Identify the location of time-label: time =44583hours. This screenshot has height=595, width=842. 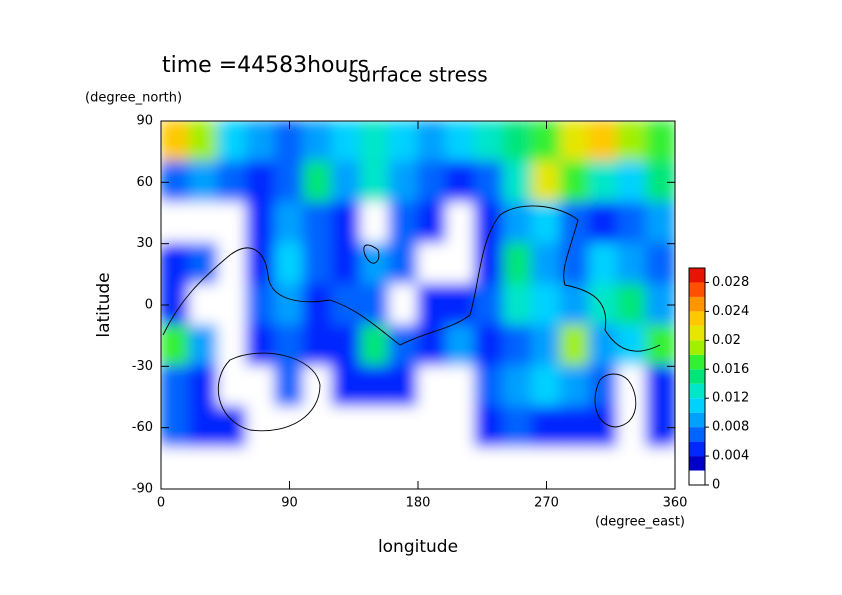
(265, 65).